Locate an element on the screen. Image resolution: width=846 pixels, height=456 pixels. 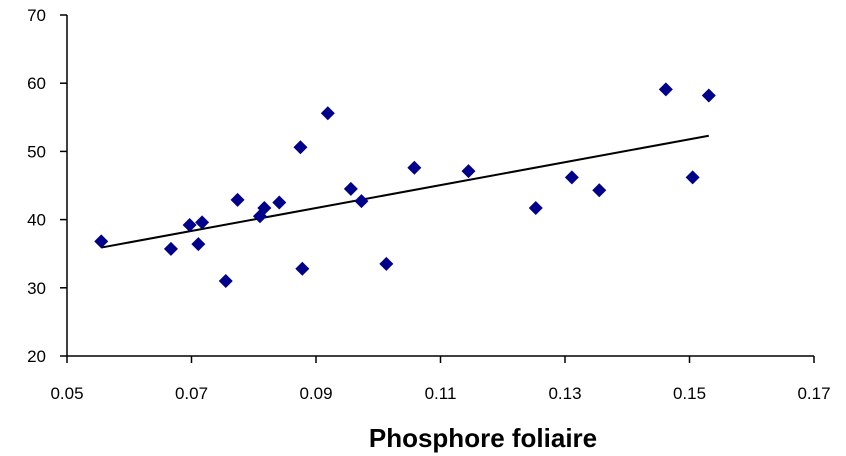
x-tick-label: 0.05 is located at coordinates (66, 393).